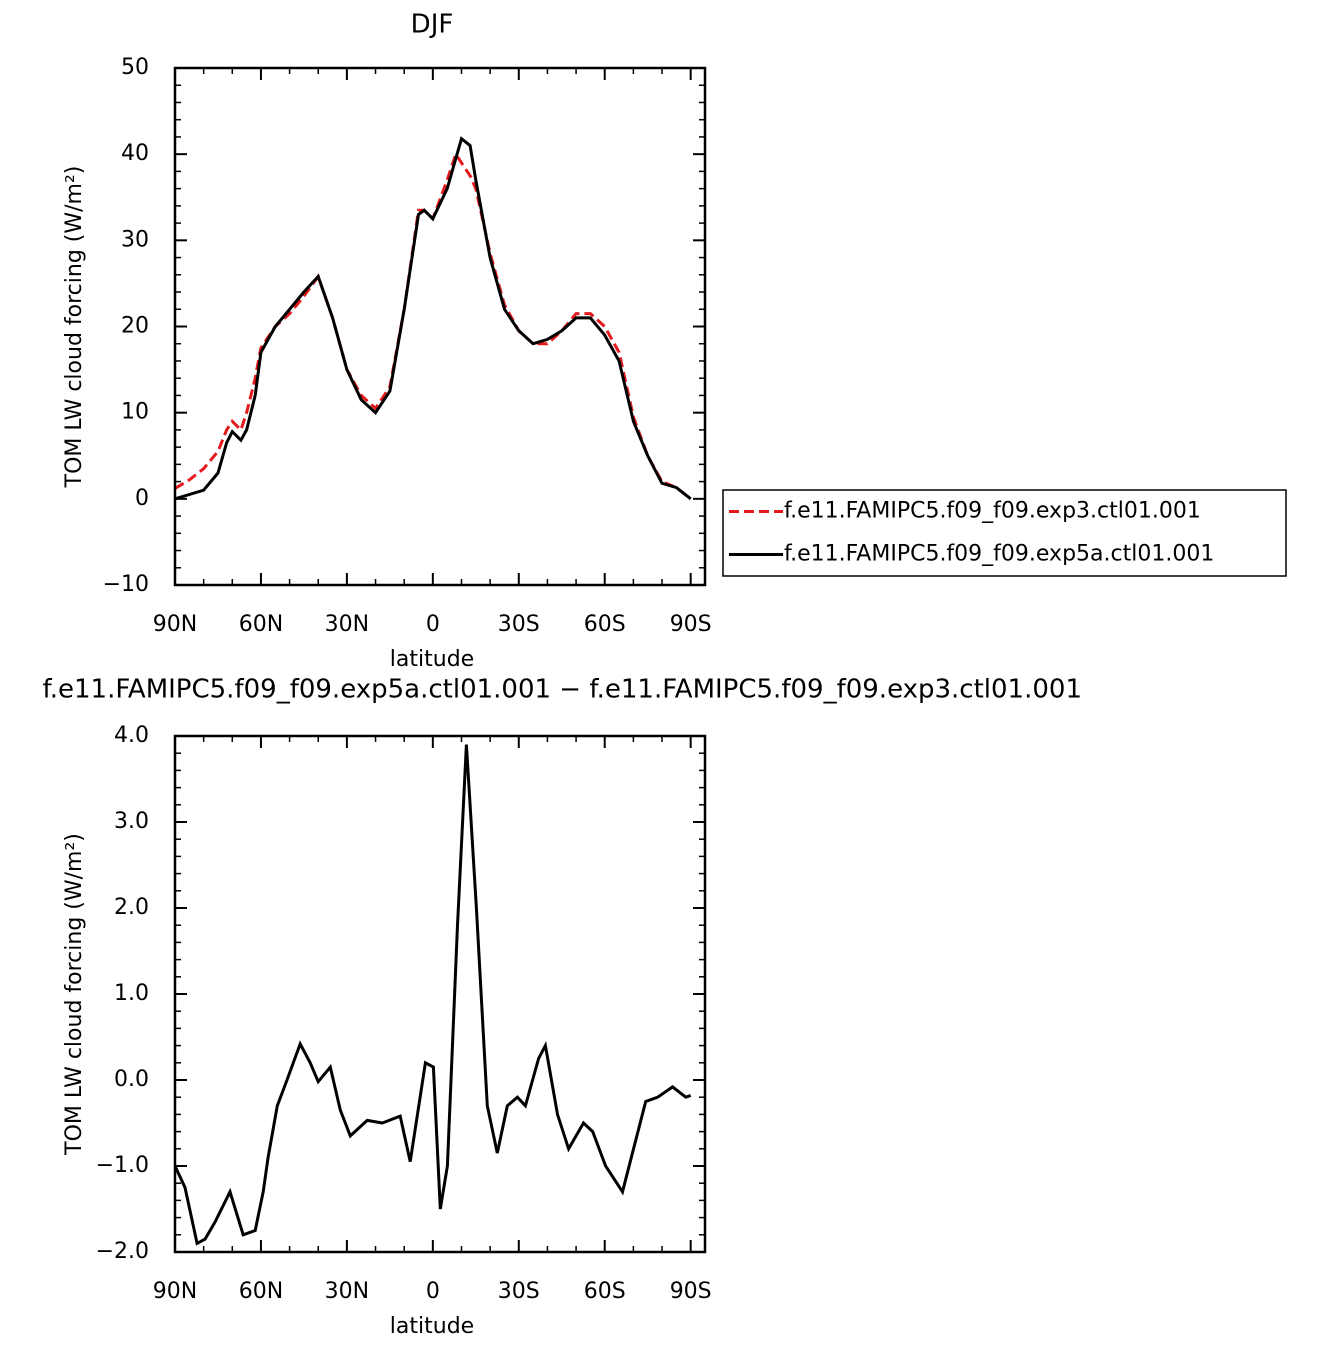  Describe the element at coordinates (131, 735) in the screenshot. I see `y-tick-label: 4.0` at that location.